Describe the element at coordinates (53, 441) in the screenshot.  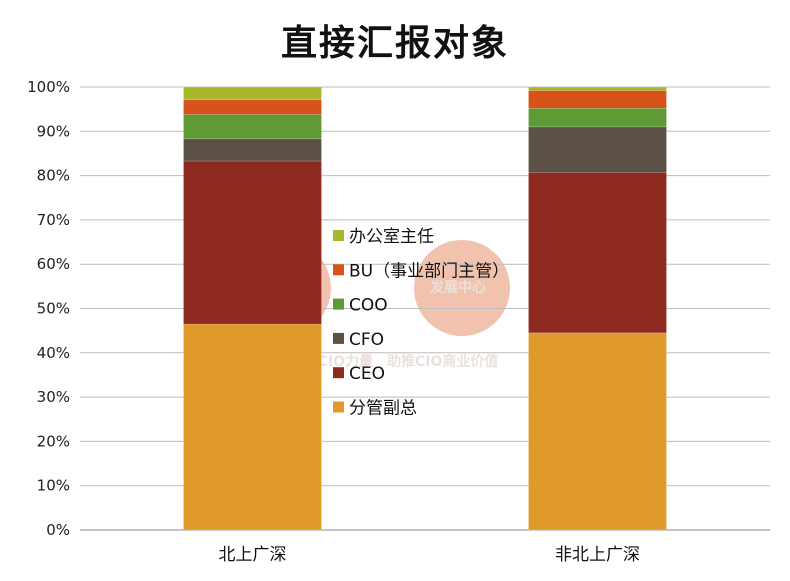
I see `y-tick-label: 20%` at that location.